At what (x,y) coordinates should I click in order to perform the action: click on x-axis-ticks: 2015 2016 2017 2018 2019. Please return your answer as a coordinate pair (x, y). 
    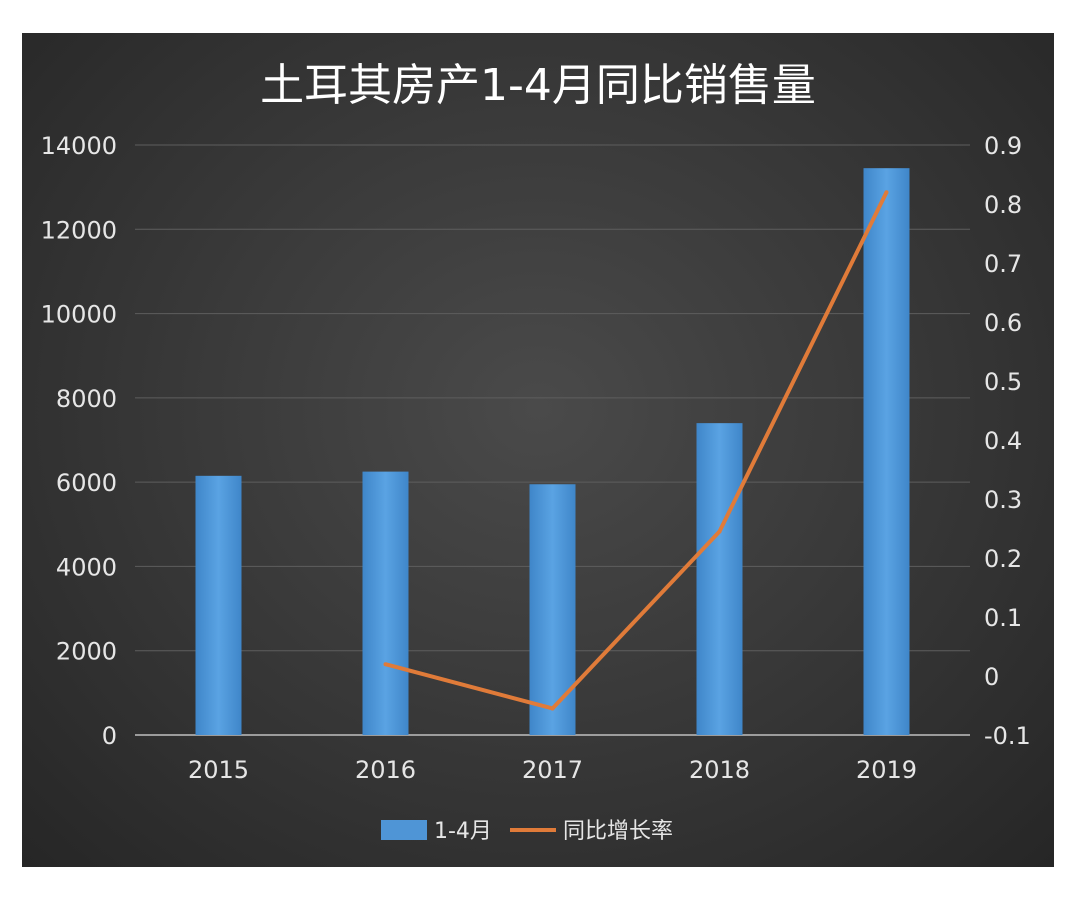
    Looking at the image, I should click on (552, 770).